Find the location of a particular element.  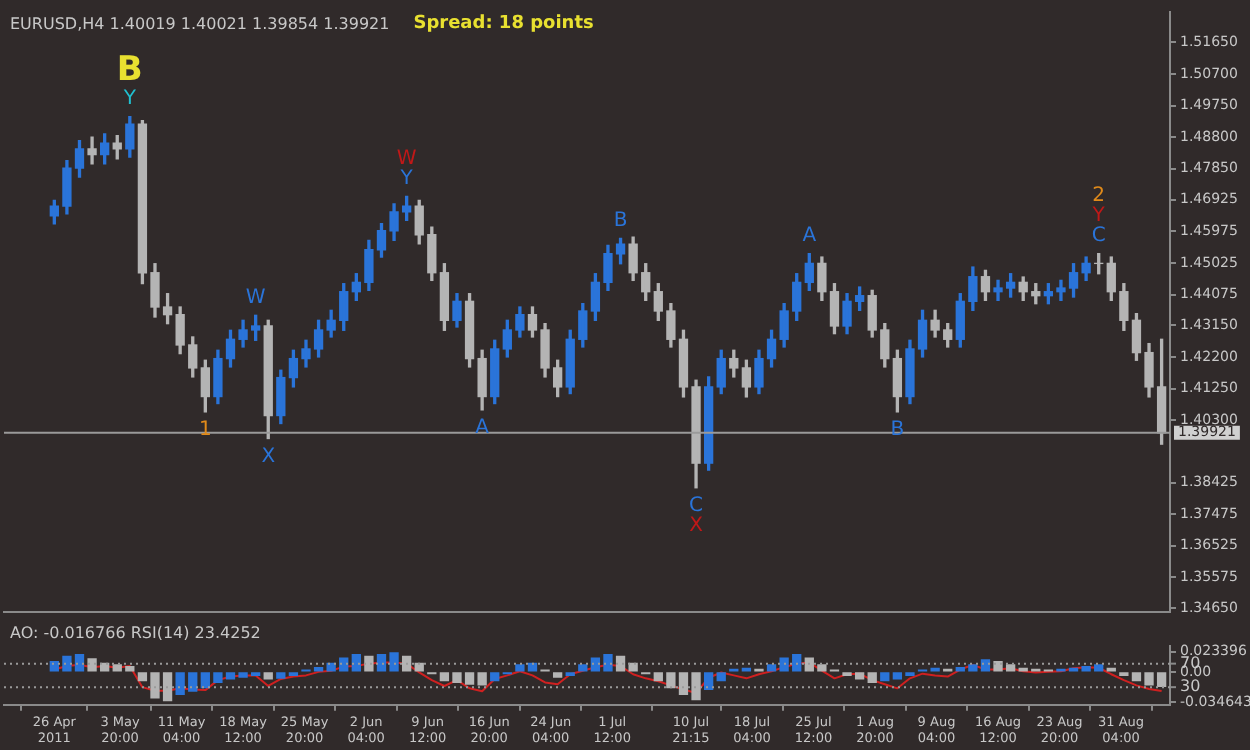

annotation: 2 is located at coordinates (1099, 195).